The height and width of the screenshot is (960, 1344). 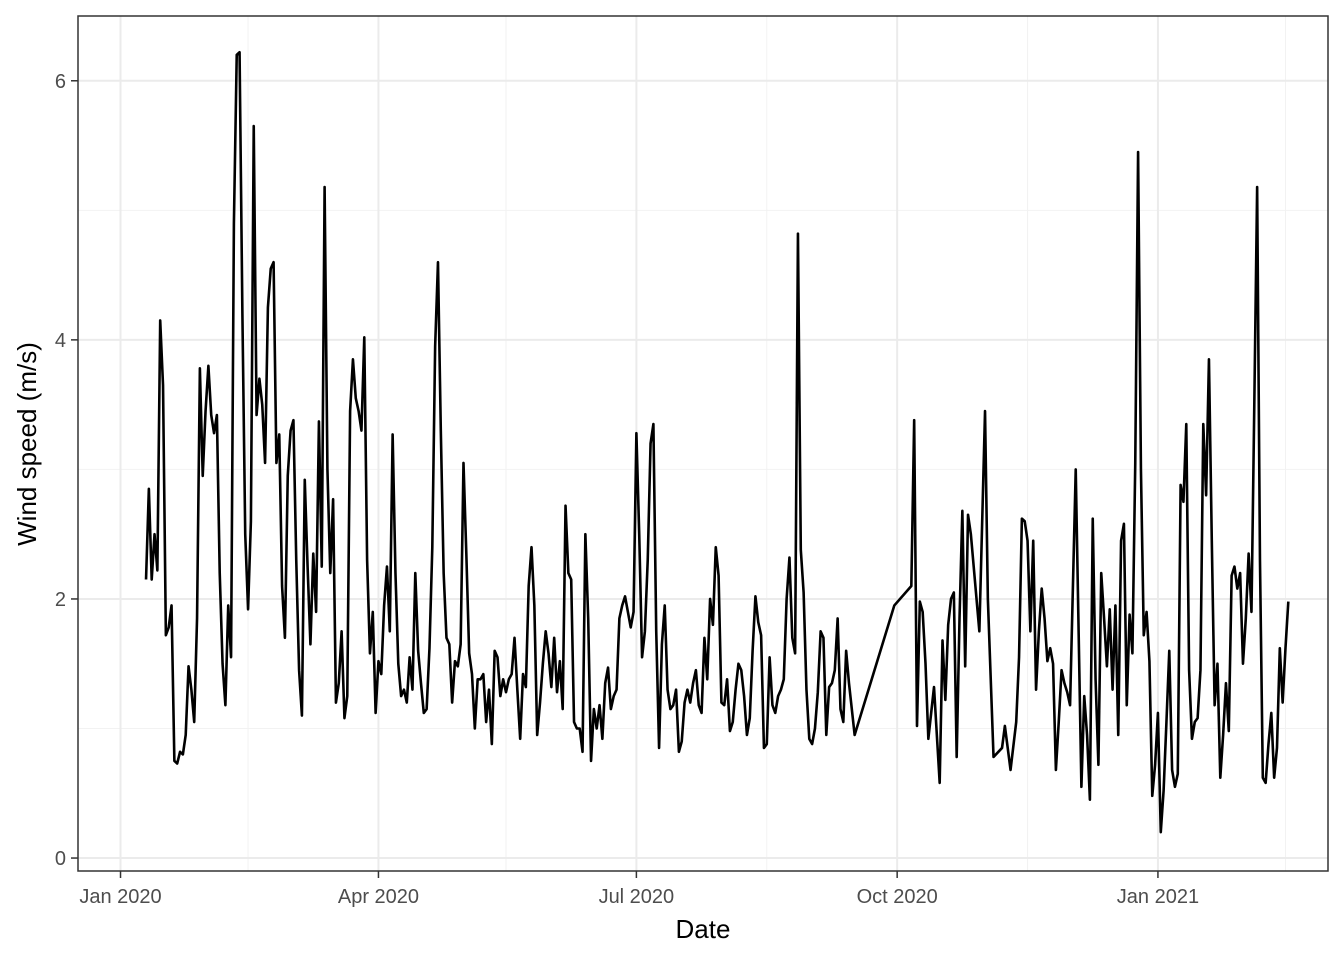 I want to click on y-axis-title: Wind speed (m/s), so click(x=27, y=444).